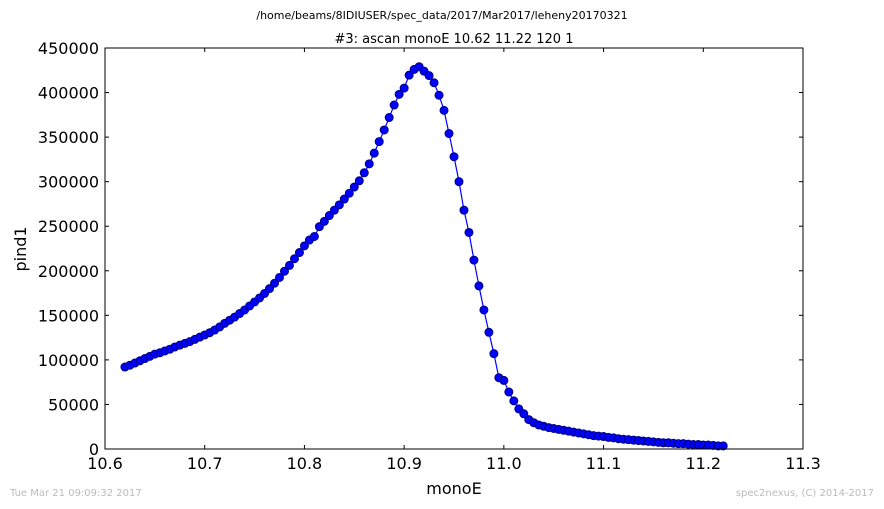 The width and height of the screenshot is (884, 509). Describe the element at coordinates (305, 463) in the screenshot. I see `x-tick-label: 10.8` at that location.